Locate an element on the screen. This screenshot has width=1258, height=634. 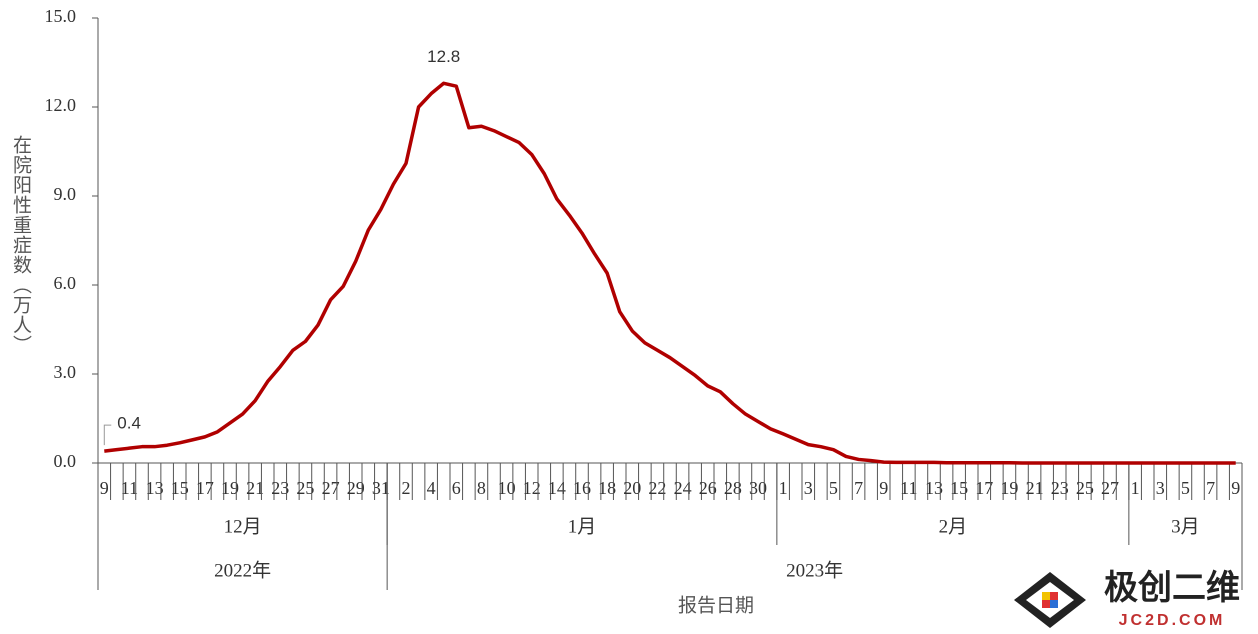
x-tick-label: 30 is located at coordinates (758, 488).